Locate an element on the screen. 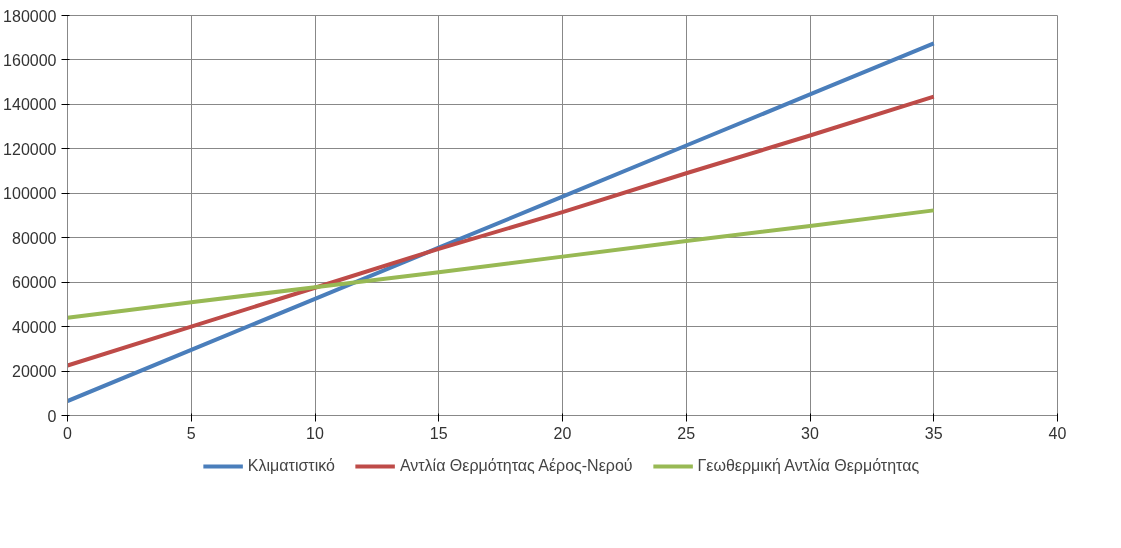  x-tick-label: 25 is located at coordinates (686, 433).